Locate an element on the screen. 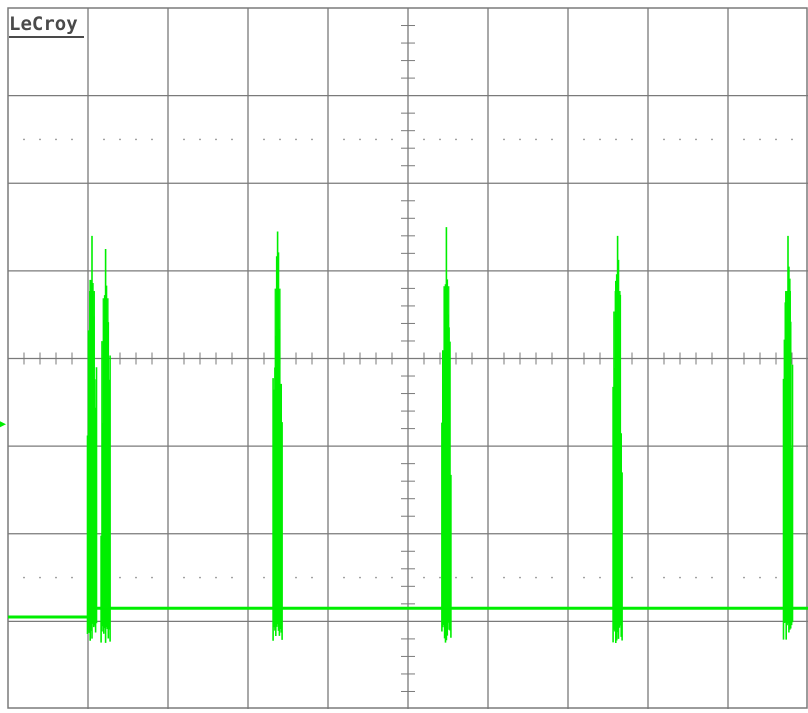 This screenshot has height=713, width=808. ground-marker is located at coordinates (3, 424).